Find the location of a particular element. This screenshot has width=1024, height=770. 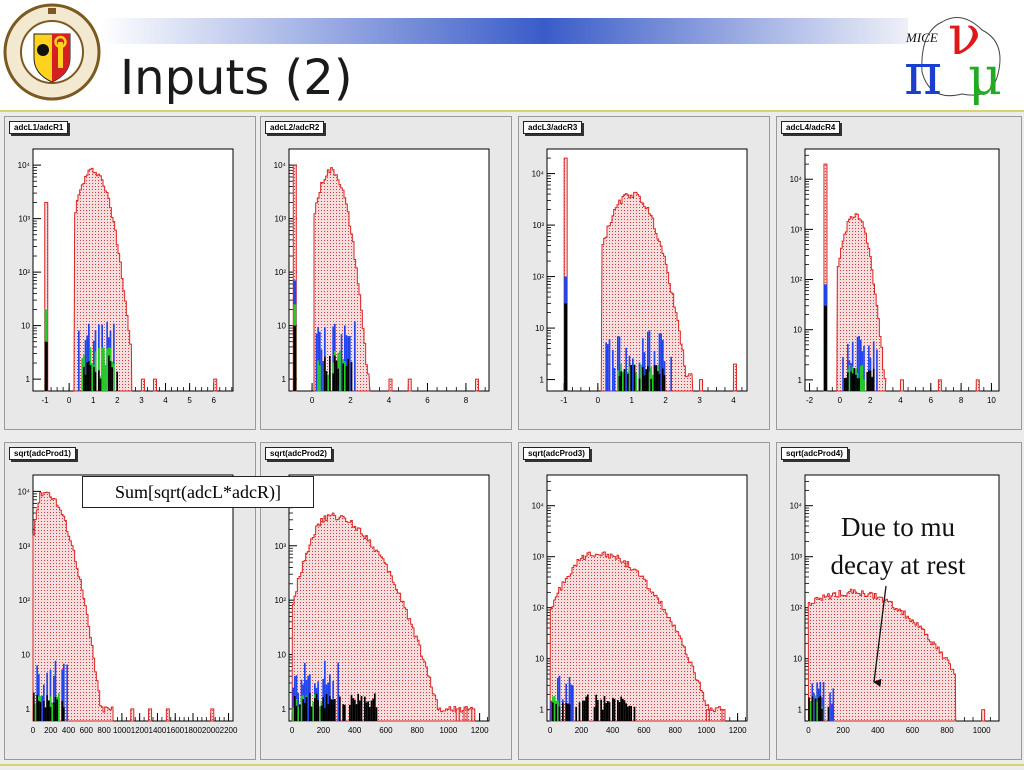

svg-text: μ is located at coordinates (985, 77).